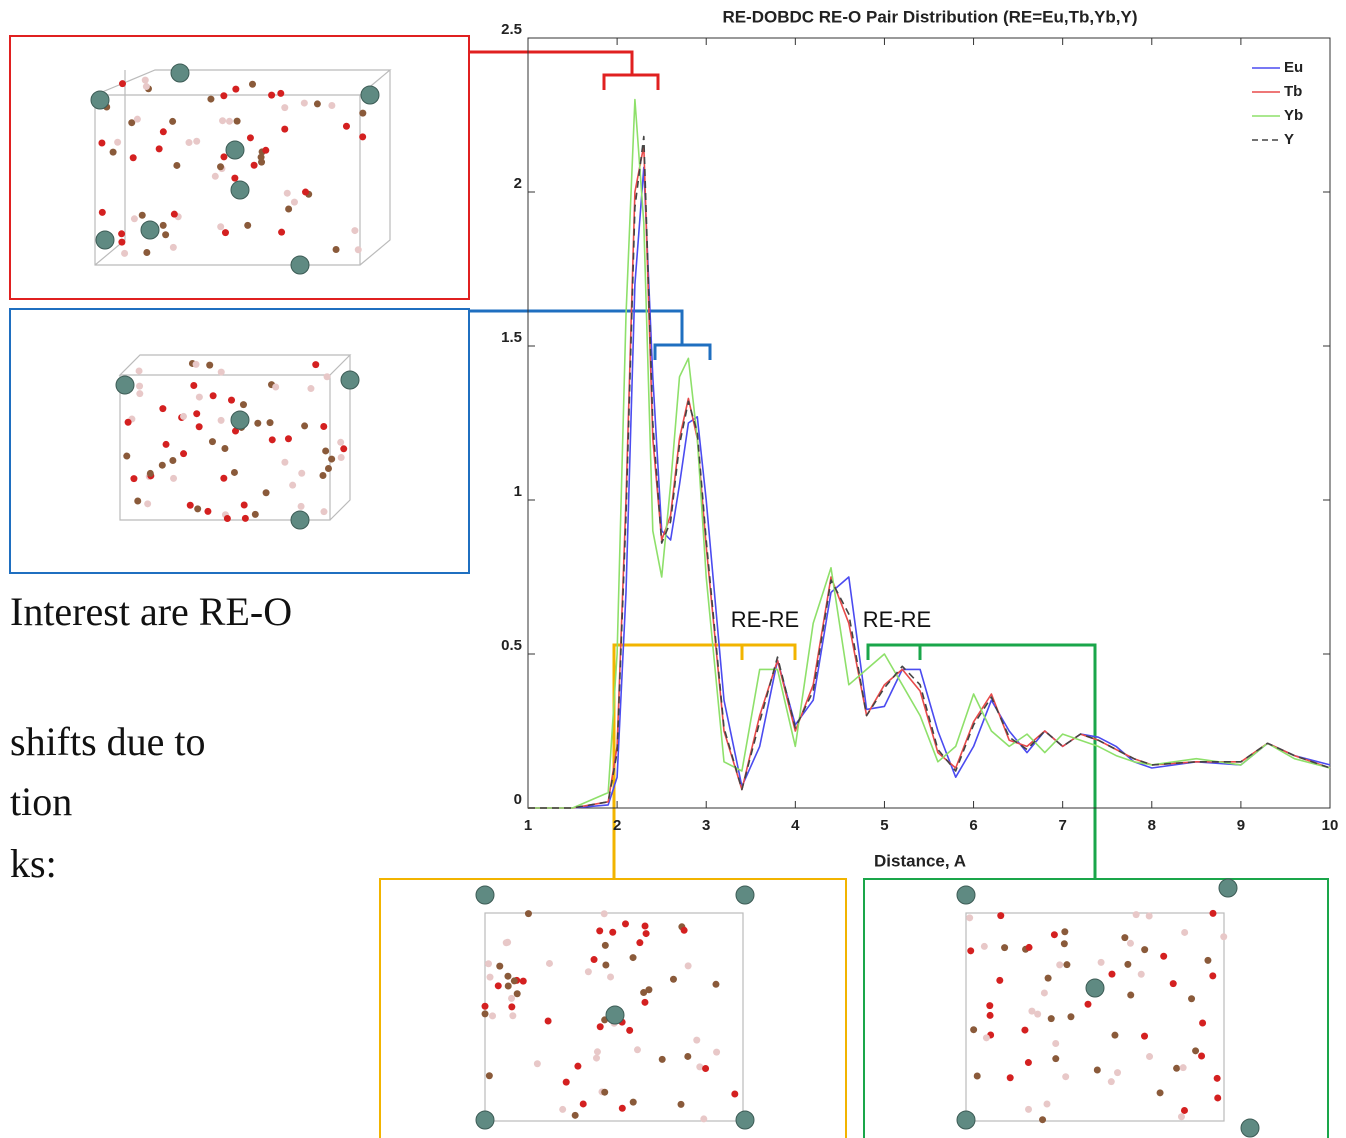 The height and width of the screenshot is (1138, 1346). What do you see at coordinates (239, 167) in the screenshot?
I see `structure-box` at bounding box center [239, 167].